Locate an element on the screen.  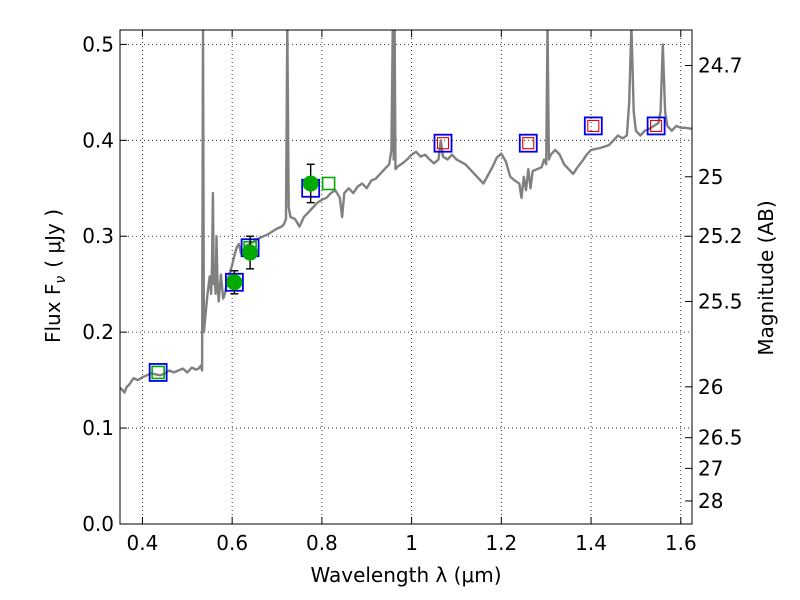
y-axis-label-unit: ( μJy ) is located at coordinates (53, 238).